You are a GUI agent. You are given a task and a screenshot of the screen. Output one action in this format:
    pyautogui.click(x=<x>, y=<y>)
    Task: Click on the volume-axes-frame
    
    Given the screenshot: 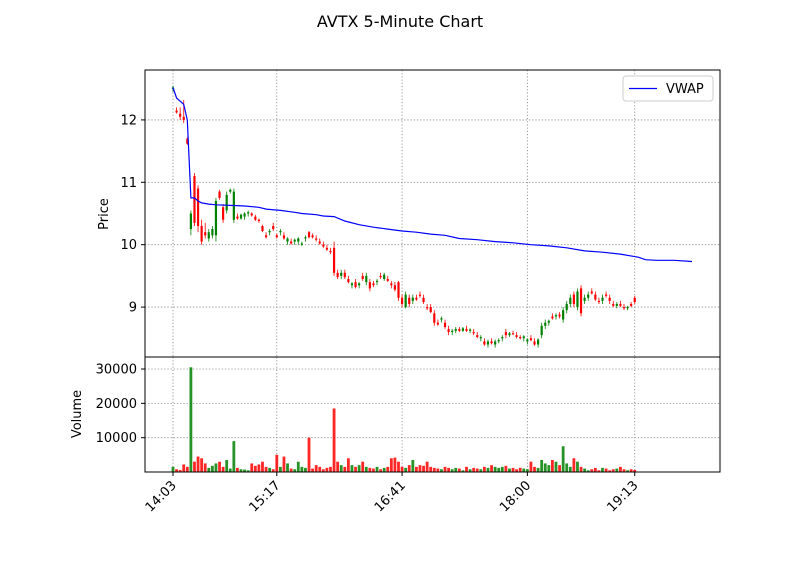 What is the action you would take?
    pyautogui.click(x=432, y=414)
    